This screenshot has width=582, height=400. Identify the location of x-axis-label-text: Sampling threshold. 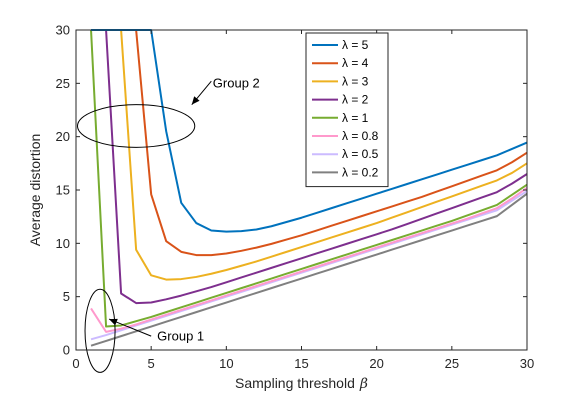
(295, 383).